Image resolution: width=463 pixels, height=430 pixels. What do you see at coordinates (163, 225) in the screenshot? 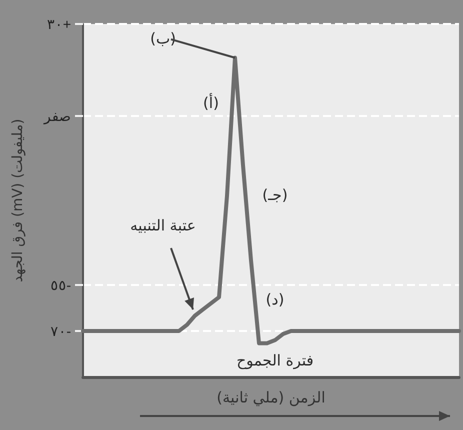
I see `annotation: عتبة التنبيه` at bounding box center [163, 225].